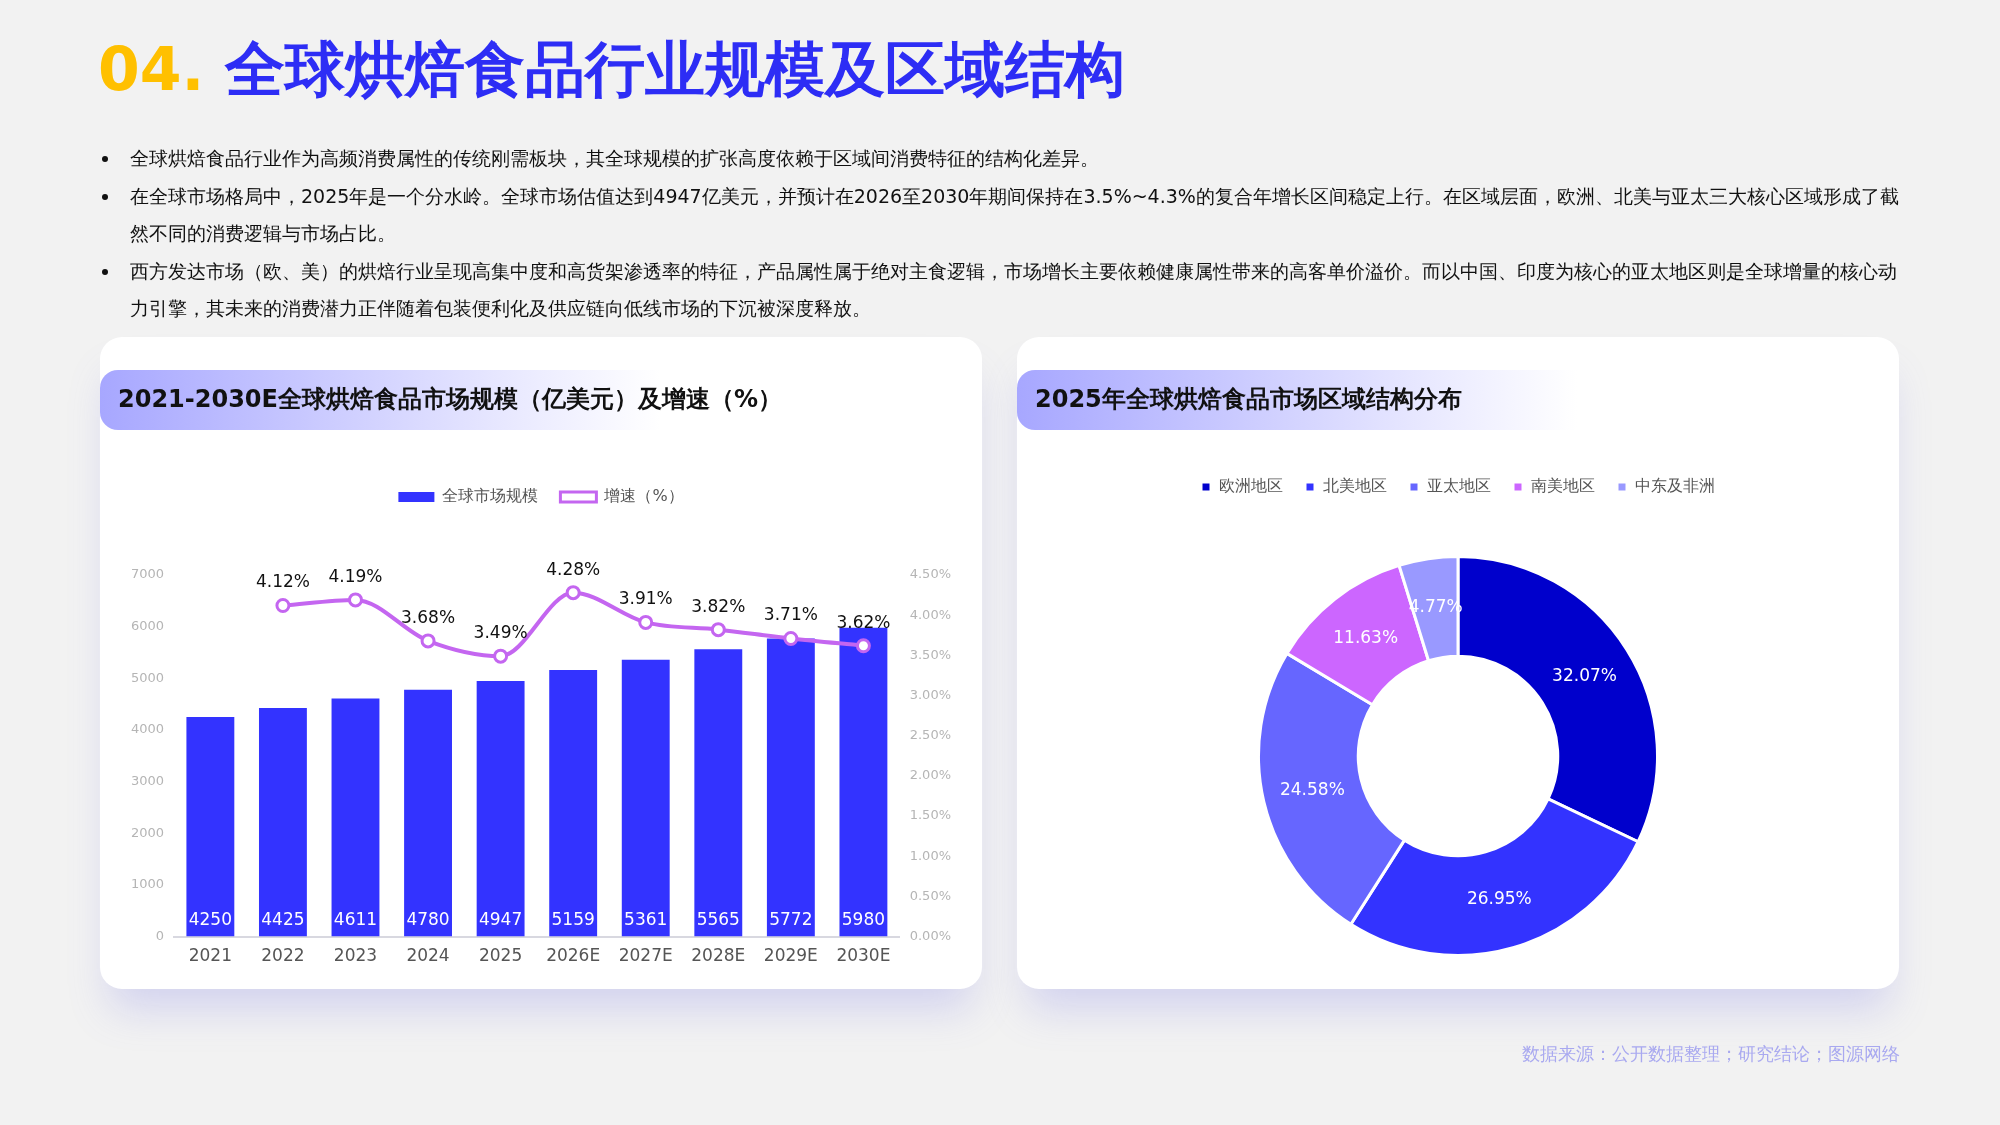  What do you see at coordinates (643, 496) in the screenshot?
I see `legend-label: 增速（%）` at bounding box center [643, 496].